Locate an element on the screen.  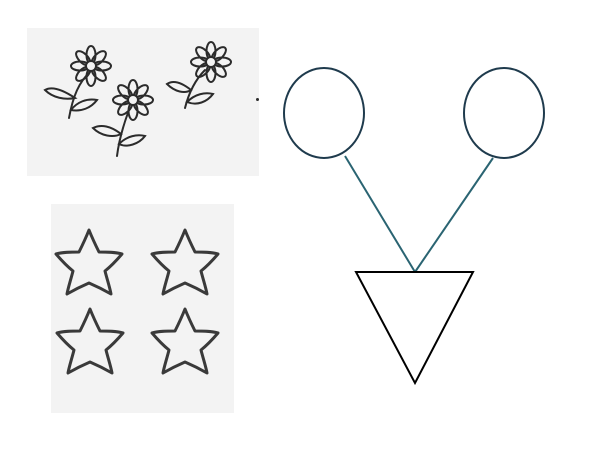
flowers-picture-panel is located at coordinates (143, 102).